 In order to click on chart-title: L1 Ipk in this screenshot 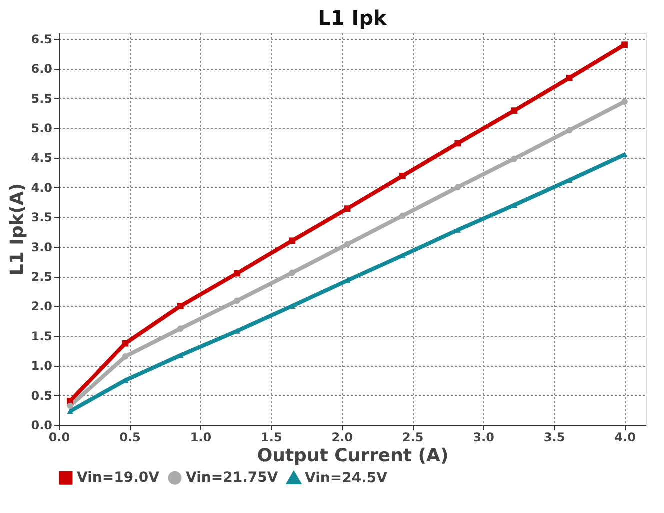, I will do `click(353, 18)`.